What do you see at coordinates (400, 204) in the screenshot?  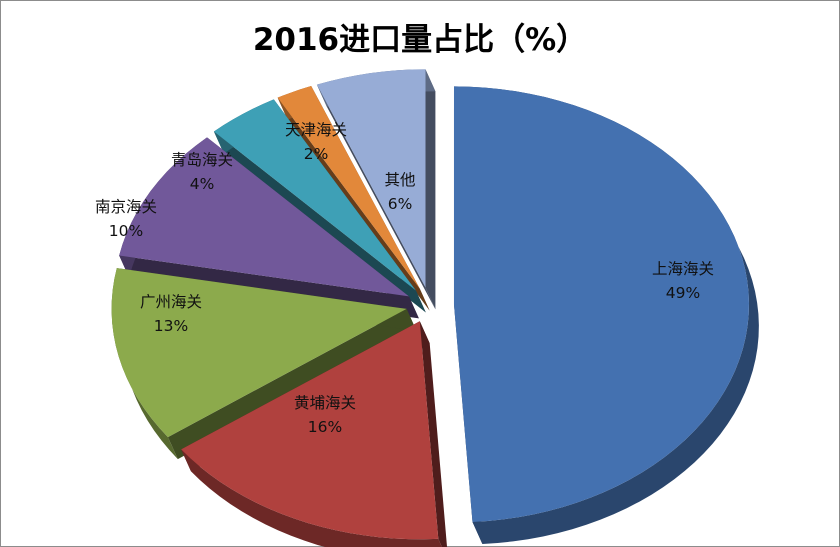 I see `slice-7-value-label: 6%` at bounding box center [400, 204].